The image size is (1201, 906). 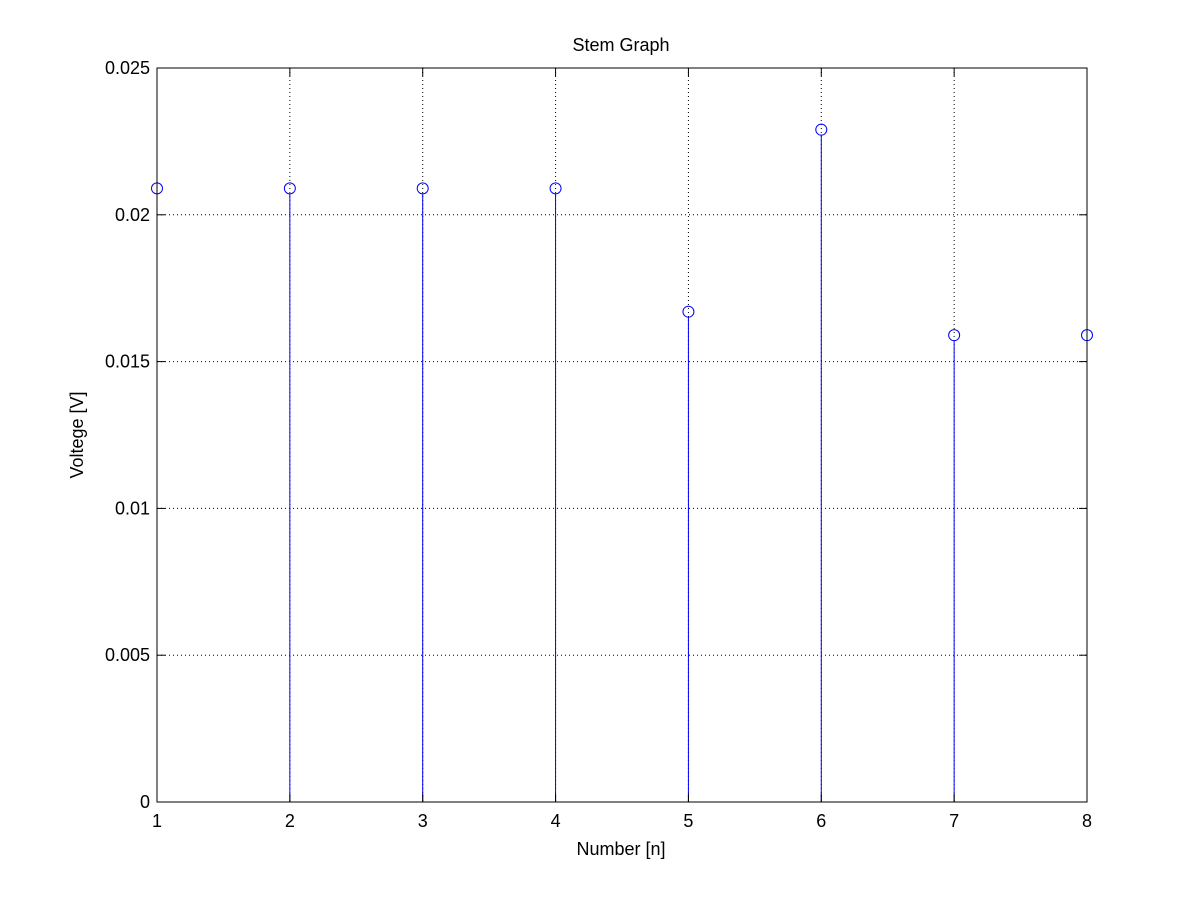 I want to click on x-tick-label-7: 7, so click(x=954, y=821).